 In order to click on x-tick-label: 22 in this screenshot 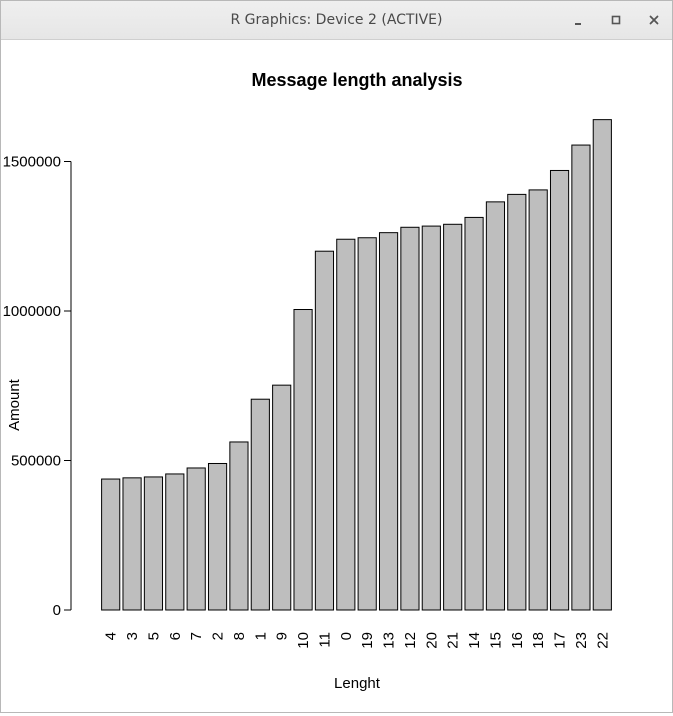, I will do `click(602, 640)`.